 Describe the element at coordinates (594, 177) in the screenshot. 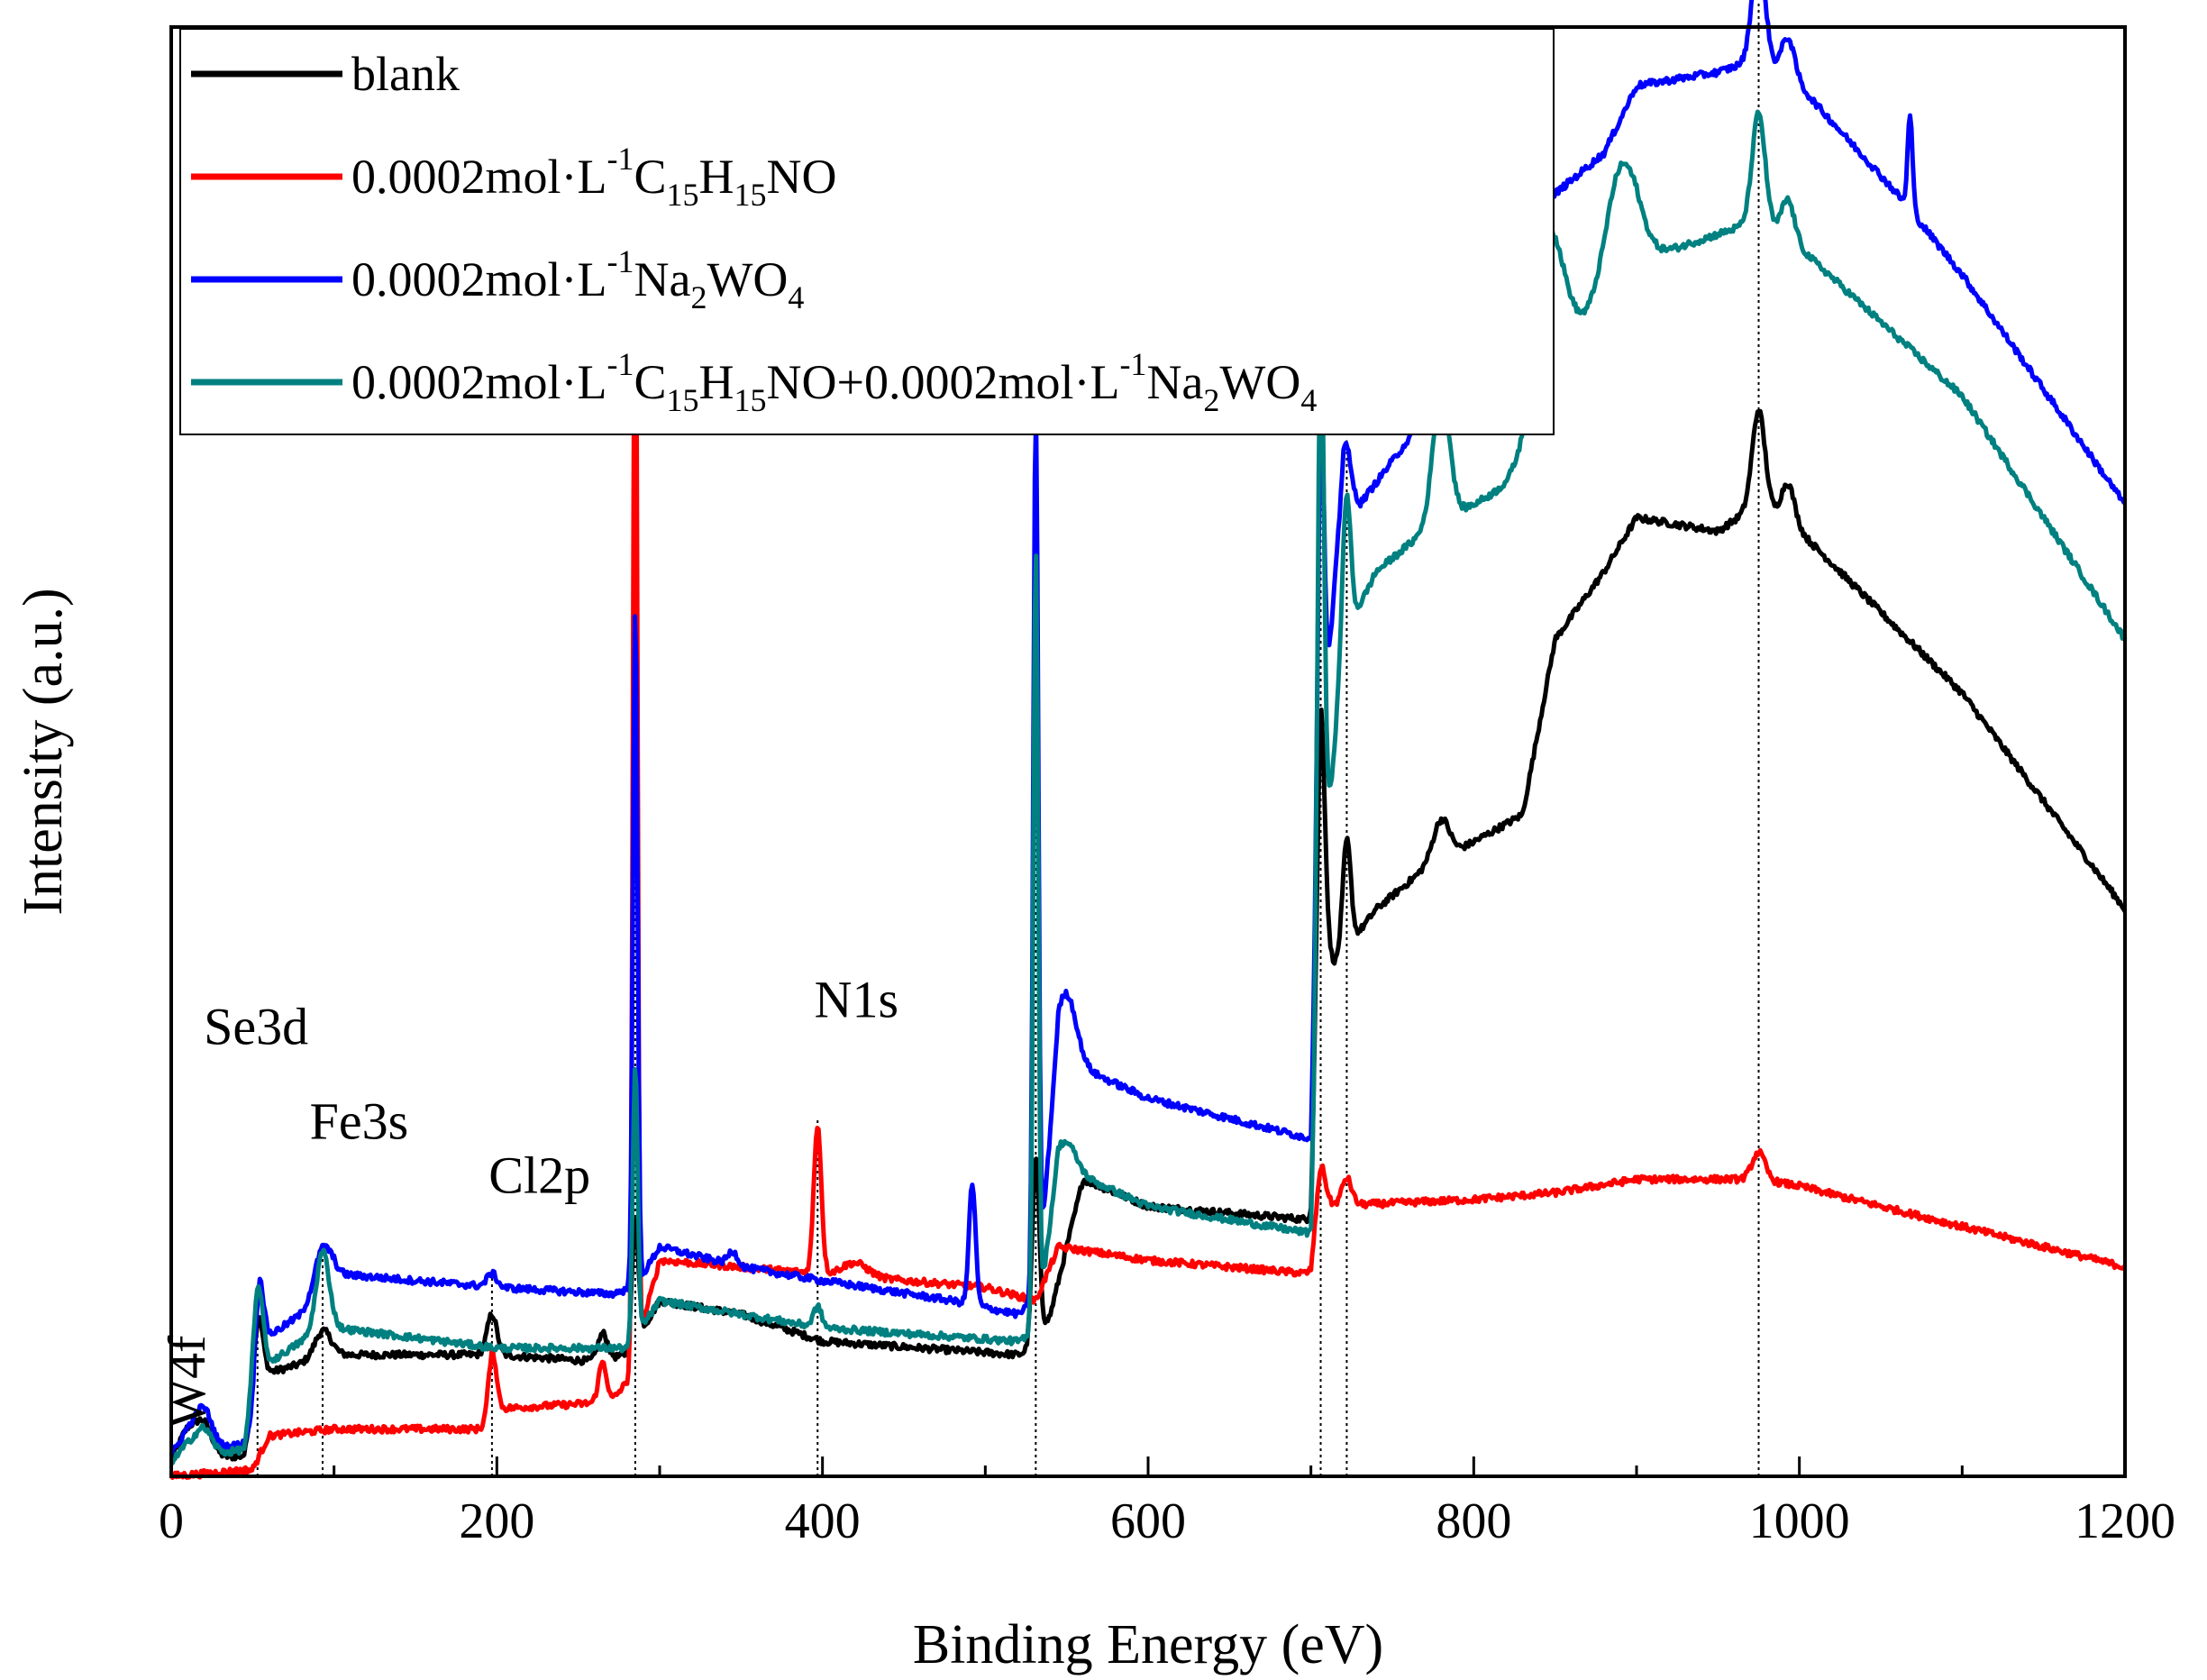

I see `legend-label-c15: 0.0002mol·L-1​C15​H15​NO` at that location.